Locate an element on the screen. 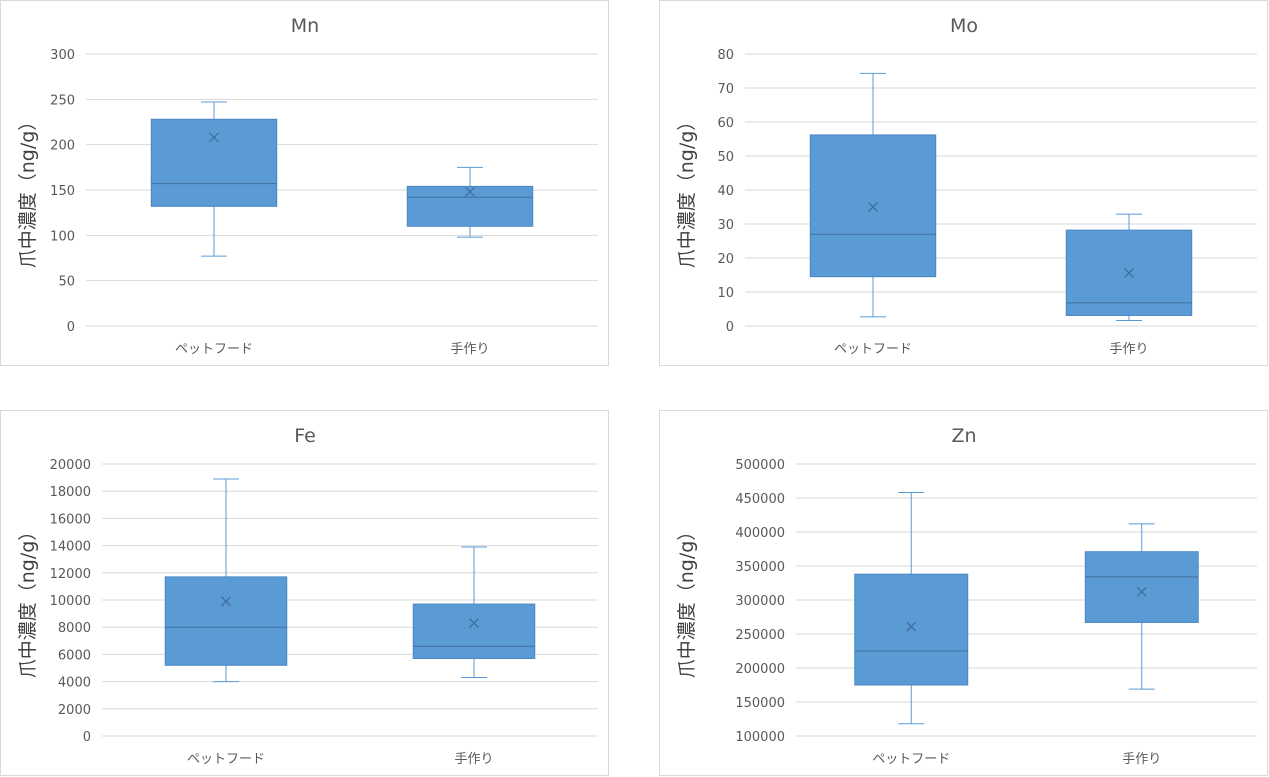 This screenshot has height=777, width=1269. y-tick-label: 10000 is located at coordinates (70, 601).